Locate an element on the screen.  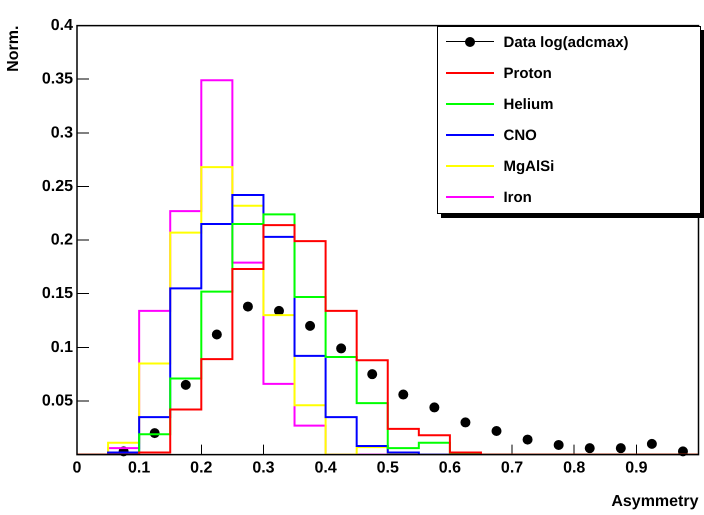
y-tick-label: 0.1 is located at coordinates (62, 347).